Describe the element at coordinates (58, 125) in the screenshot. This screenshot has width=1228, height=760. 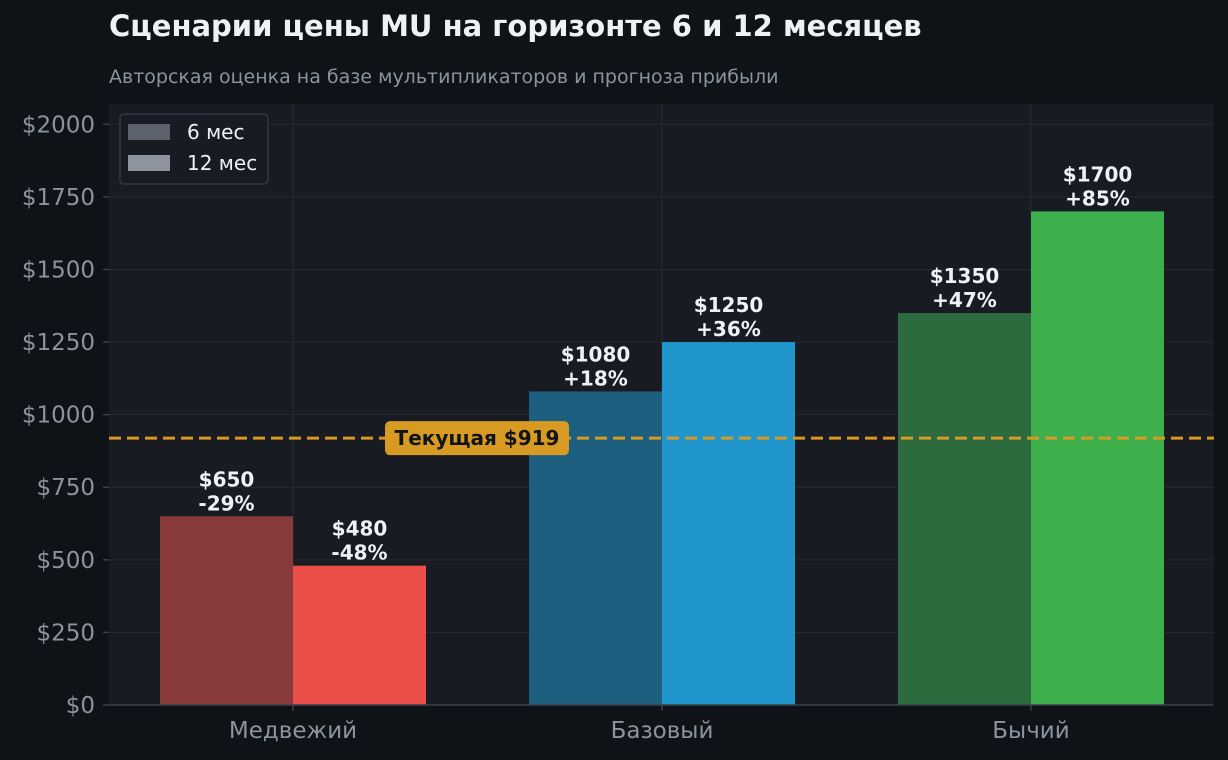
I see `y-tick-label: $2000` at that location.